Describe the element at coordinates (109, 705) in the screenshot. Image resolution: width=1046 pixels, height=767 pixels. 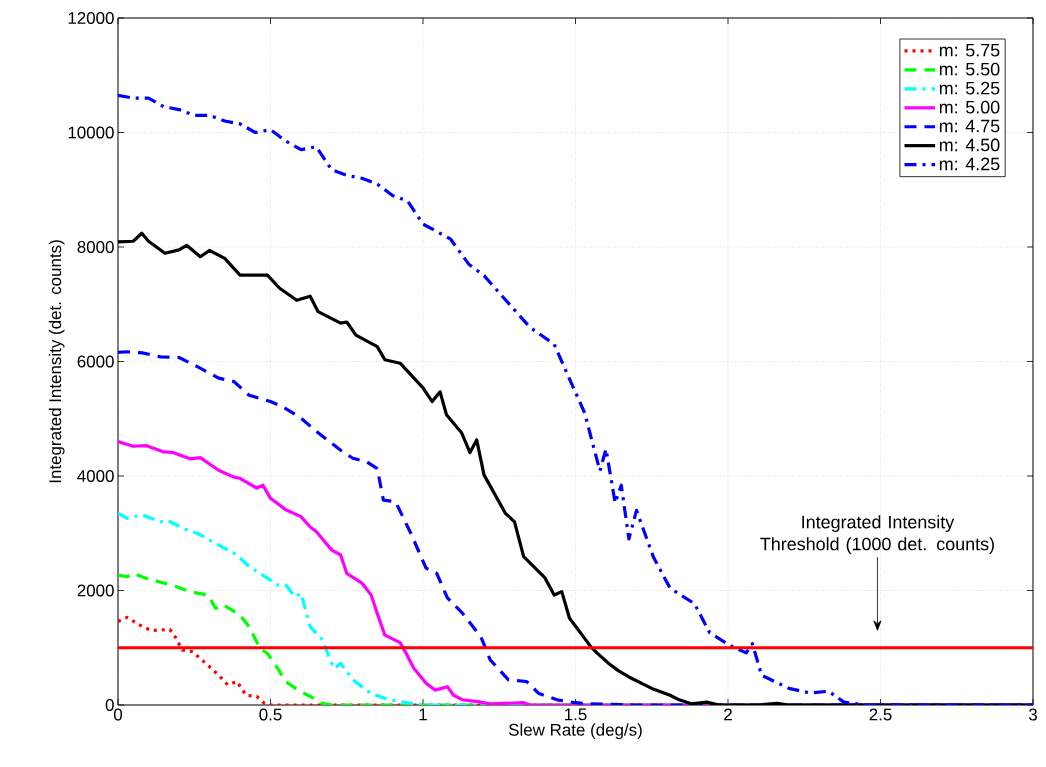
I see `y-tick-label: 0` at that location.